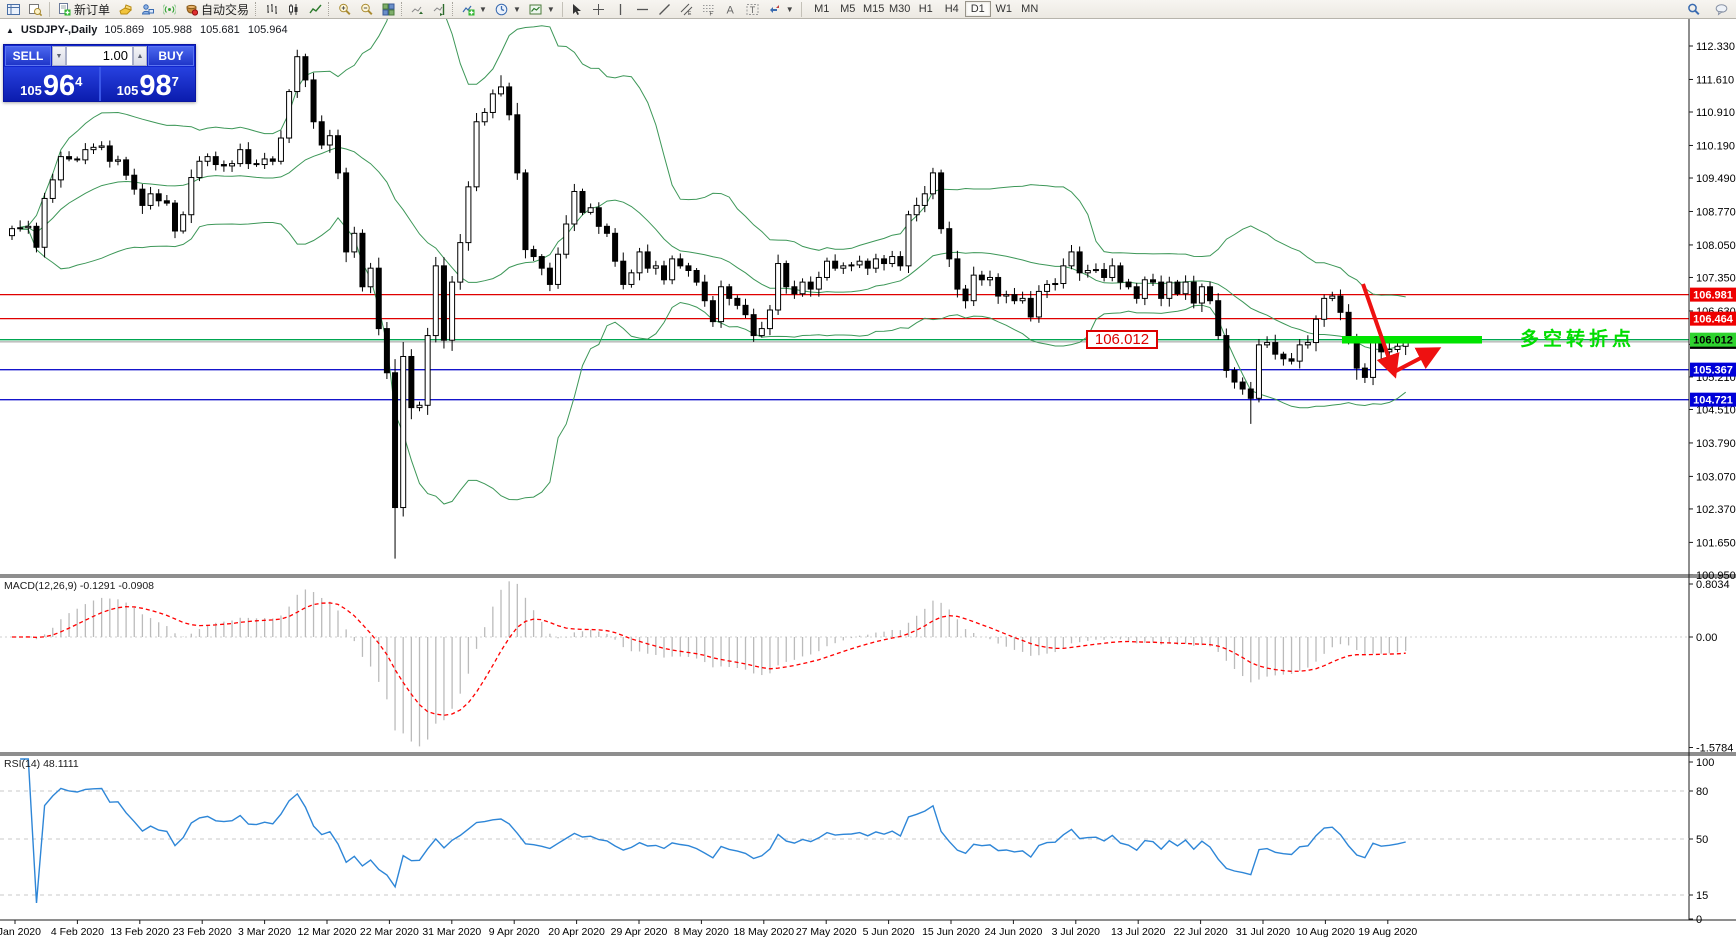 Image resolution: width=1736 pixels, height=942 pixels. Describe the element at coordinates (41, 764) in the screenshot. I see `rsi-indicator-label: RSI(14) 48.1111` at that location.